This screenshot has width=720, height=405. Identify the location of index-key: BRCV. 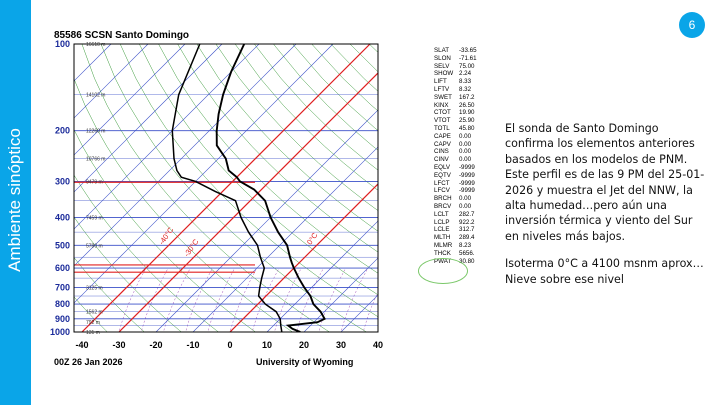
(443, 206).